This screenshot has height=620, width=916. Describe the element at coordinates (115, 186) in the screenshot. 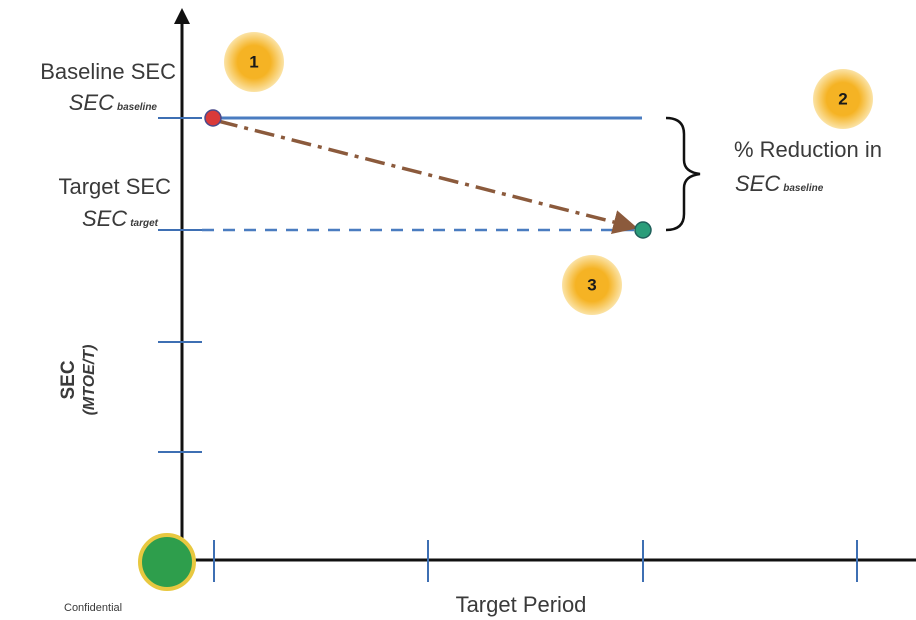

I see `target-sec-label: Target SEC` at that location.